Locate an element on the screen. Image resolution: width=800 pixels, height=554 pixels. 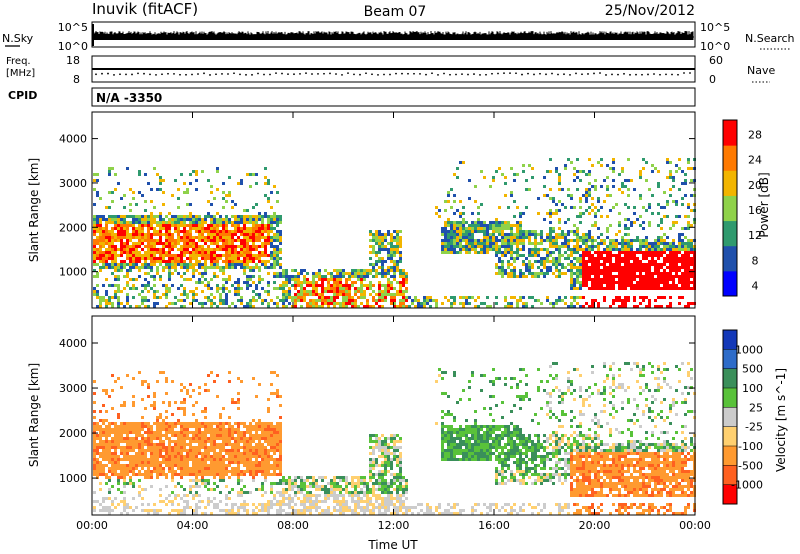
x-tick-label: 04:00 is located at coordinates (193, 525).